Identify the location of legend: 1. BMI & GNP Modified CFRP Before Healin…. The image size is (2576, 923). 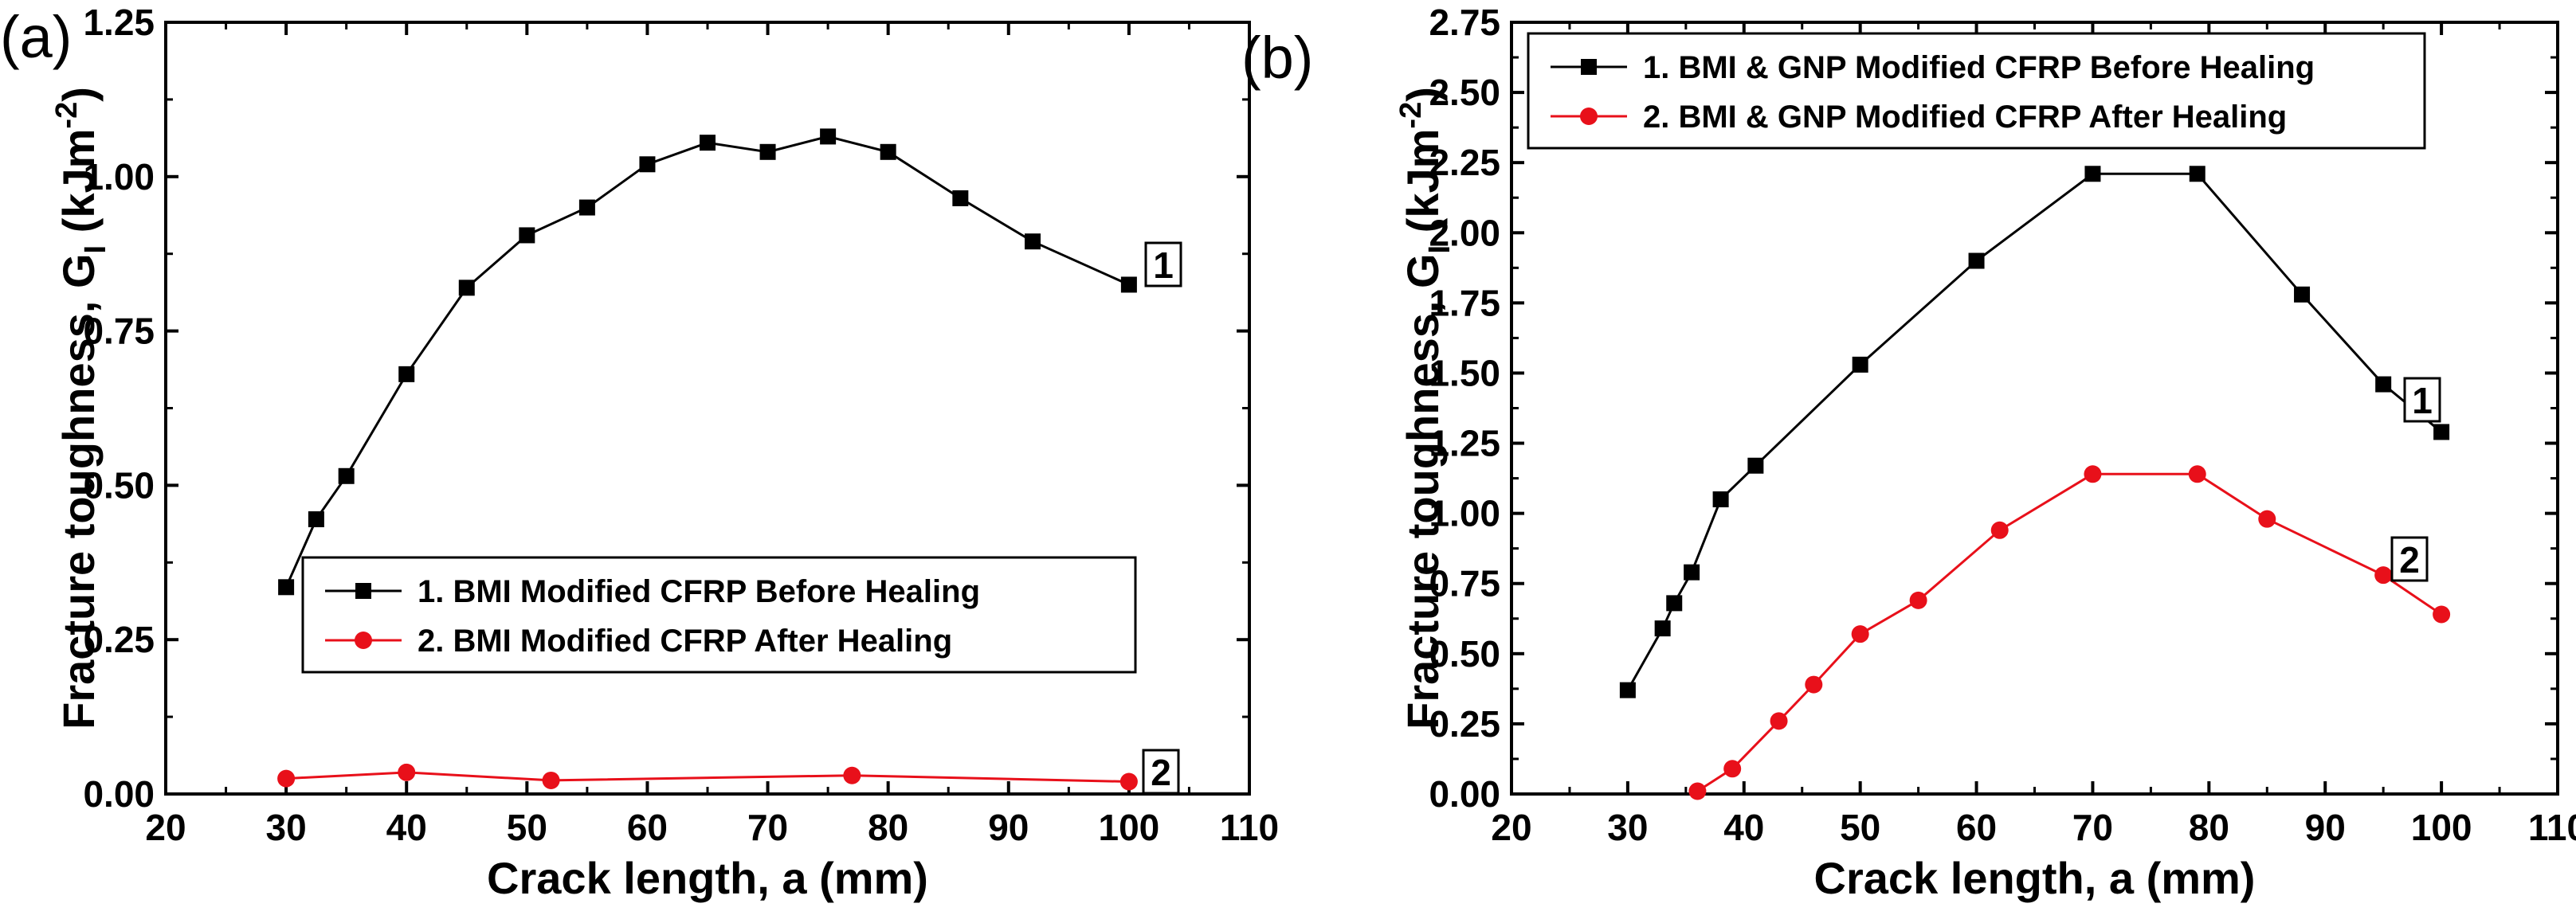
(1977, 91).